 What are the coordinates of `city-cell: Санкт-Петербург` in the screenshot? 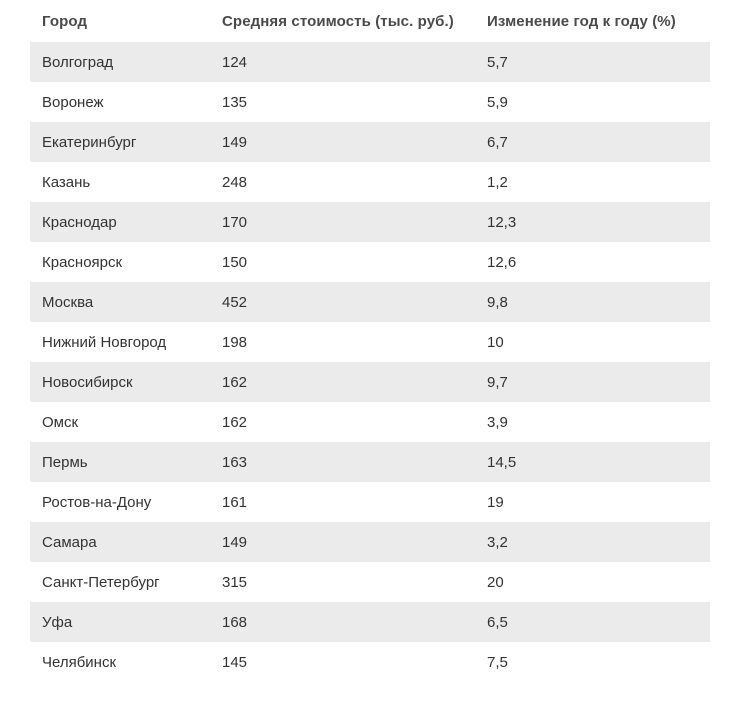 It's located at (101, 582).